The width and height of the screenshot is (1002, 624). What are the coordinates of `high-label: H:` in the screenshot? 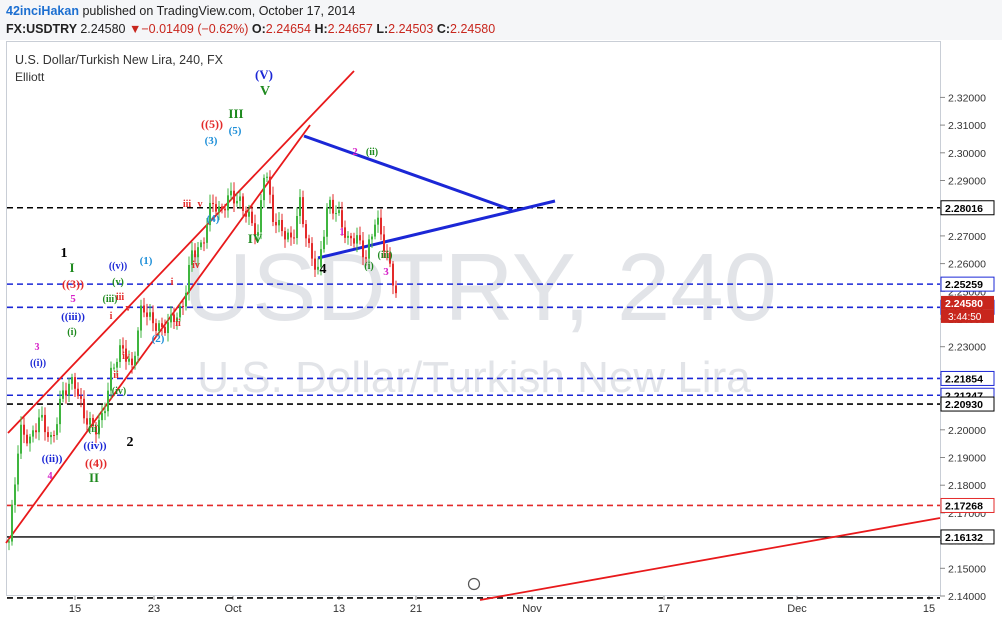 It's located at (321, 29).